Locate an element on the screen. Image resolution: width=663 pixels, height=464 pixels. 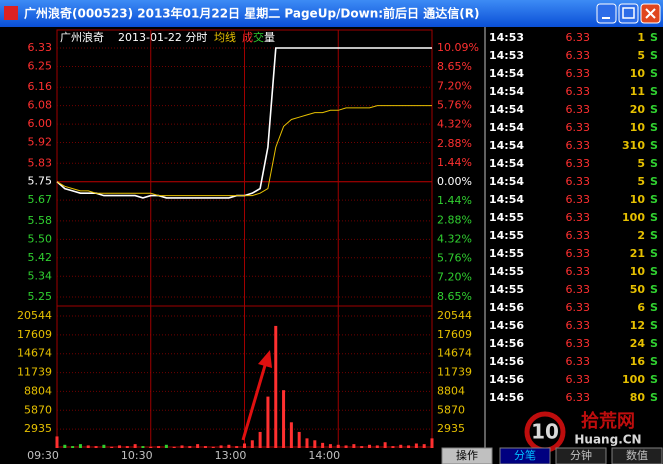
y2-tick-label: 17609 is located at coordinates (454, 334).